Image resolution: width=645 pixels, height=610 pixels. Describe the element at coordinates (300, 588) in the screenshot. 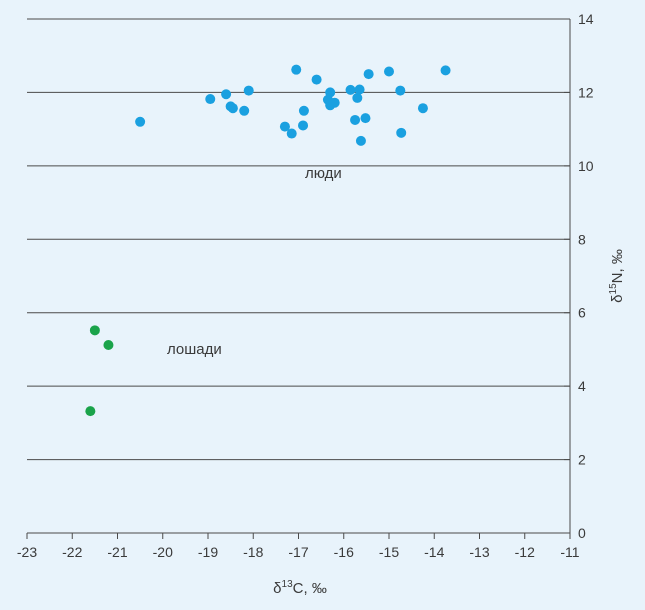

I see `x-axis-title: δ13C, ‰` at that location.